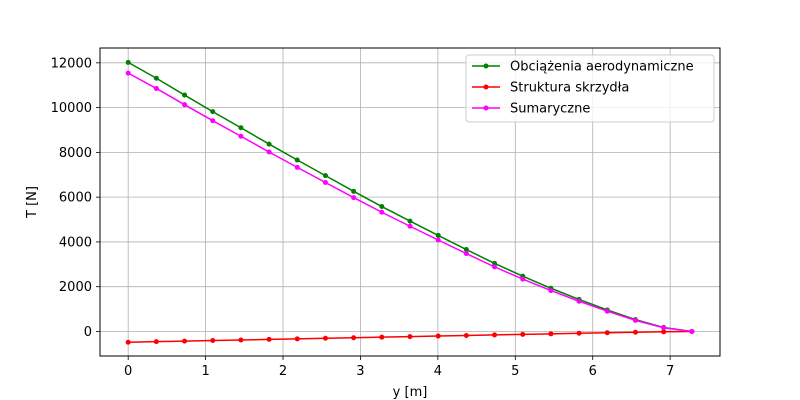  Describe the element at coordinates (593, 371) in the screenshot. I see `x-tick-label: 6` at that location.